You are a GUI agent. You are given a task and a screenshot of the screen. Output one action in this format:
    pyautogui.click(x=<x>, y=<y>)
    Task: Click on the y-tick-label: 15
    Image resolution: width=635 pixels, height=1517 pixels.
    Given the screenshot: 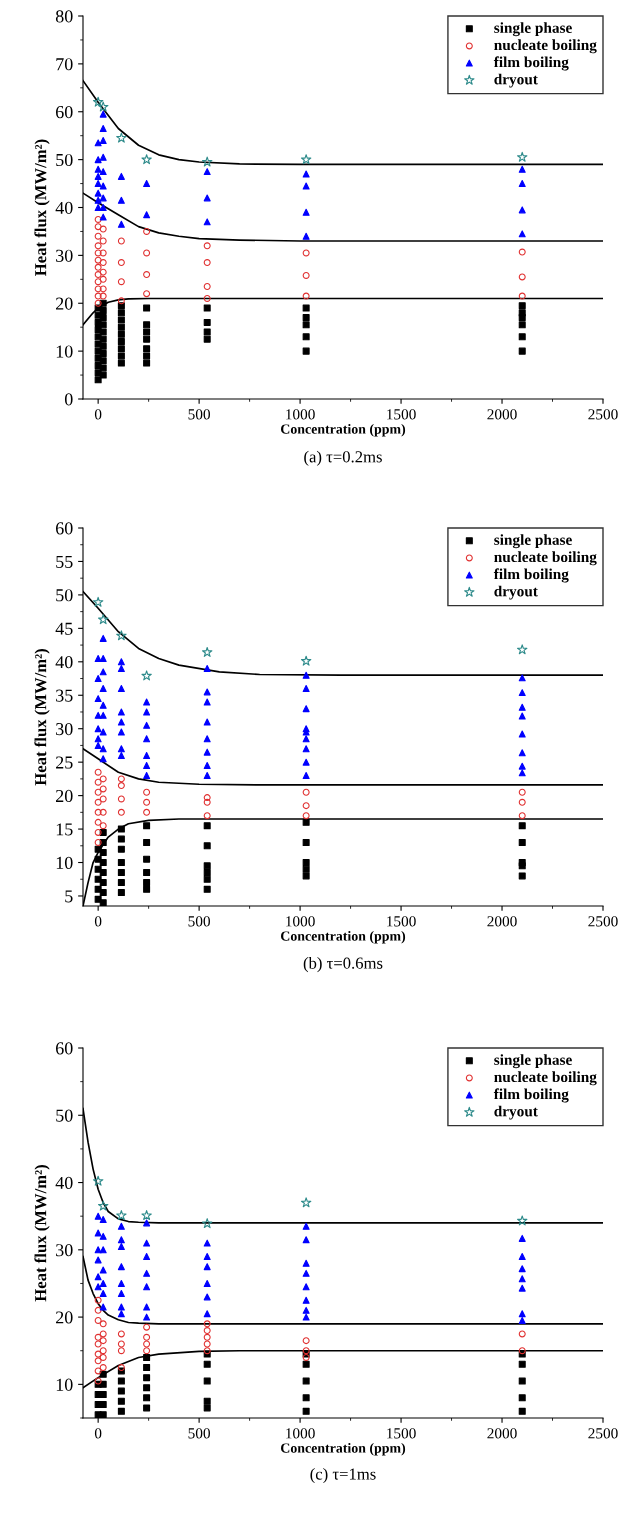 What is the action you would take?
    pyautogui.click(x=64, y=829)
    